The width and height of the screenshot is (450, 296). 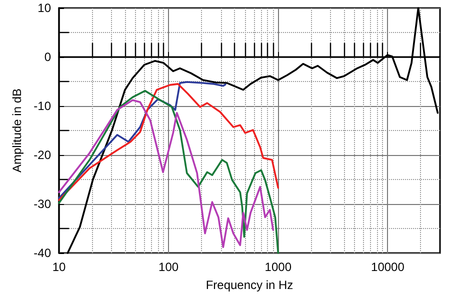 What do you see at coordinates (59, 267) in the screenshot?
I see `x-tick-label: 10` at bounding box center [59, 267].